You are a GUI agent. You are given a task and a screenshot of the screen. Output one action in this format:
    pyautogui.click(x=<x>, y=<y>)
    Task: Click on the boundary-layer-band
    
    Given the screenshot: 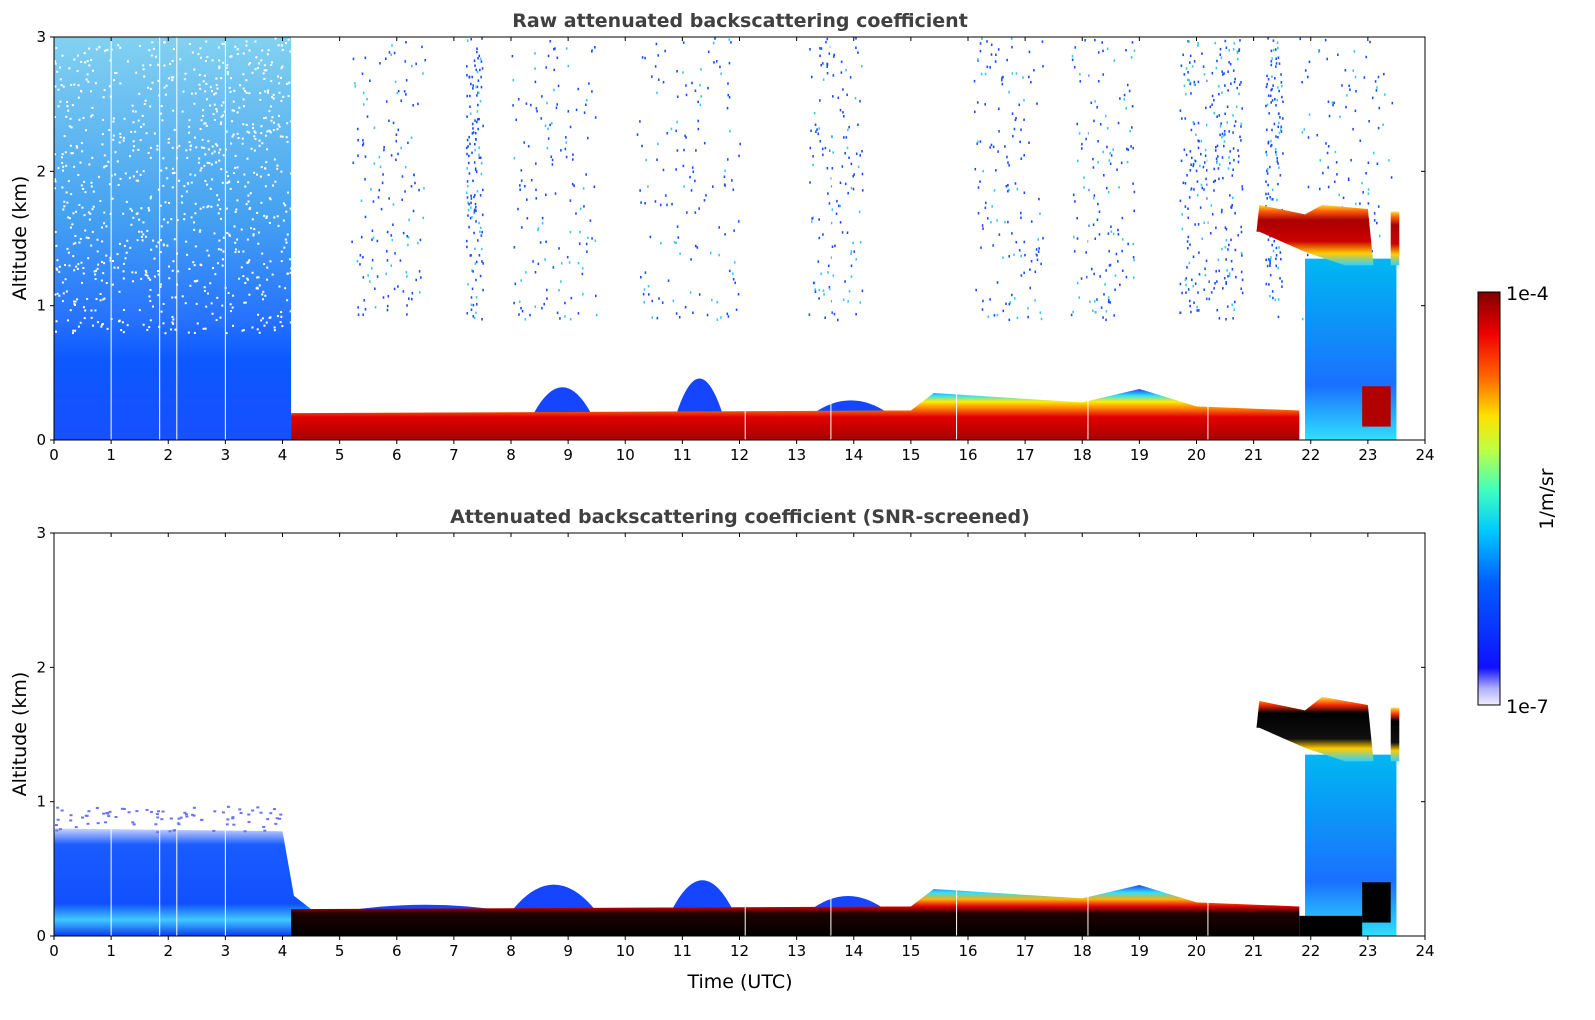 What is the action you would take?
    pyautogui.click(x=795, y=910)
    